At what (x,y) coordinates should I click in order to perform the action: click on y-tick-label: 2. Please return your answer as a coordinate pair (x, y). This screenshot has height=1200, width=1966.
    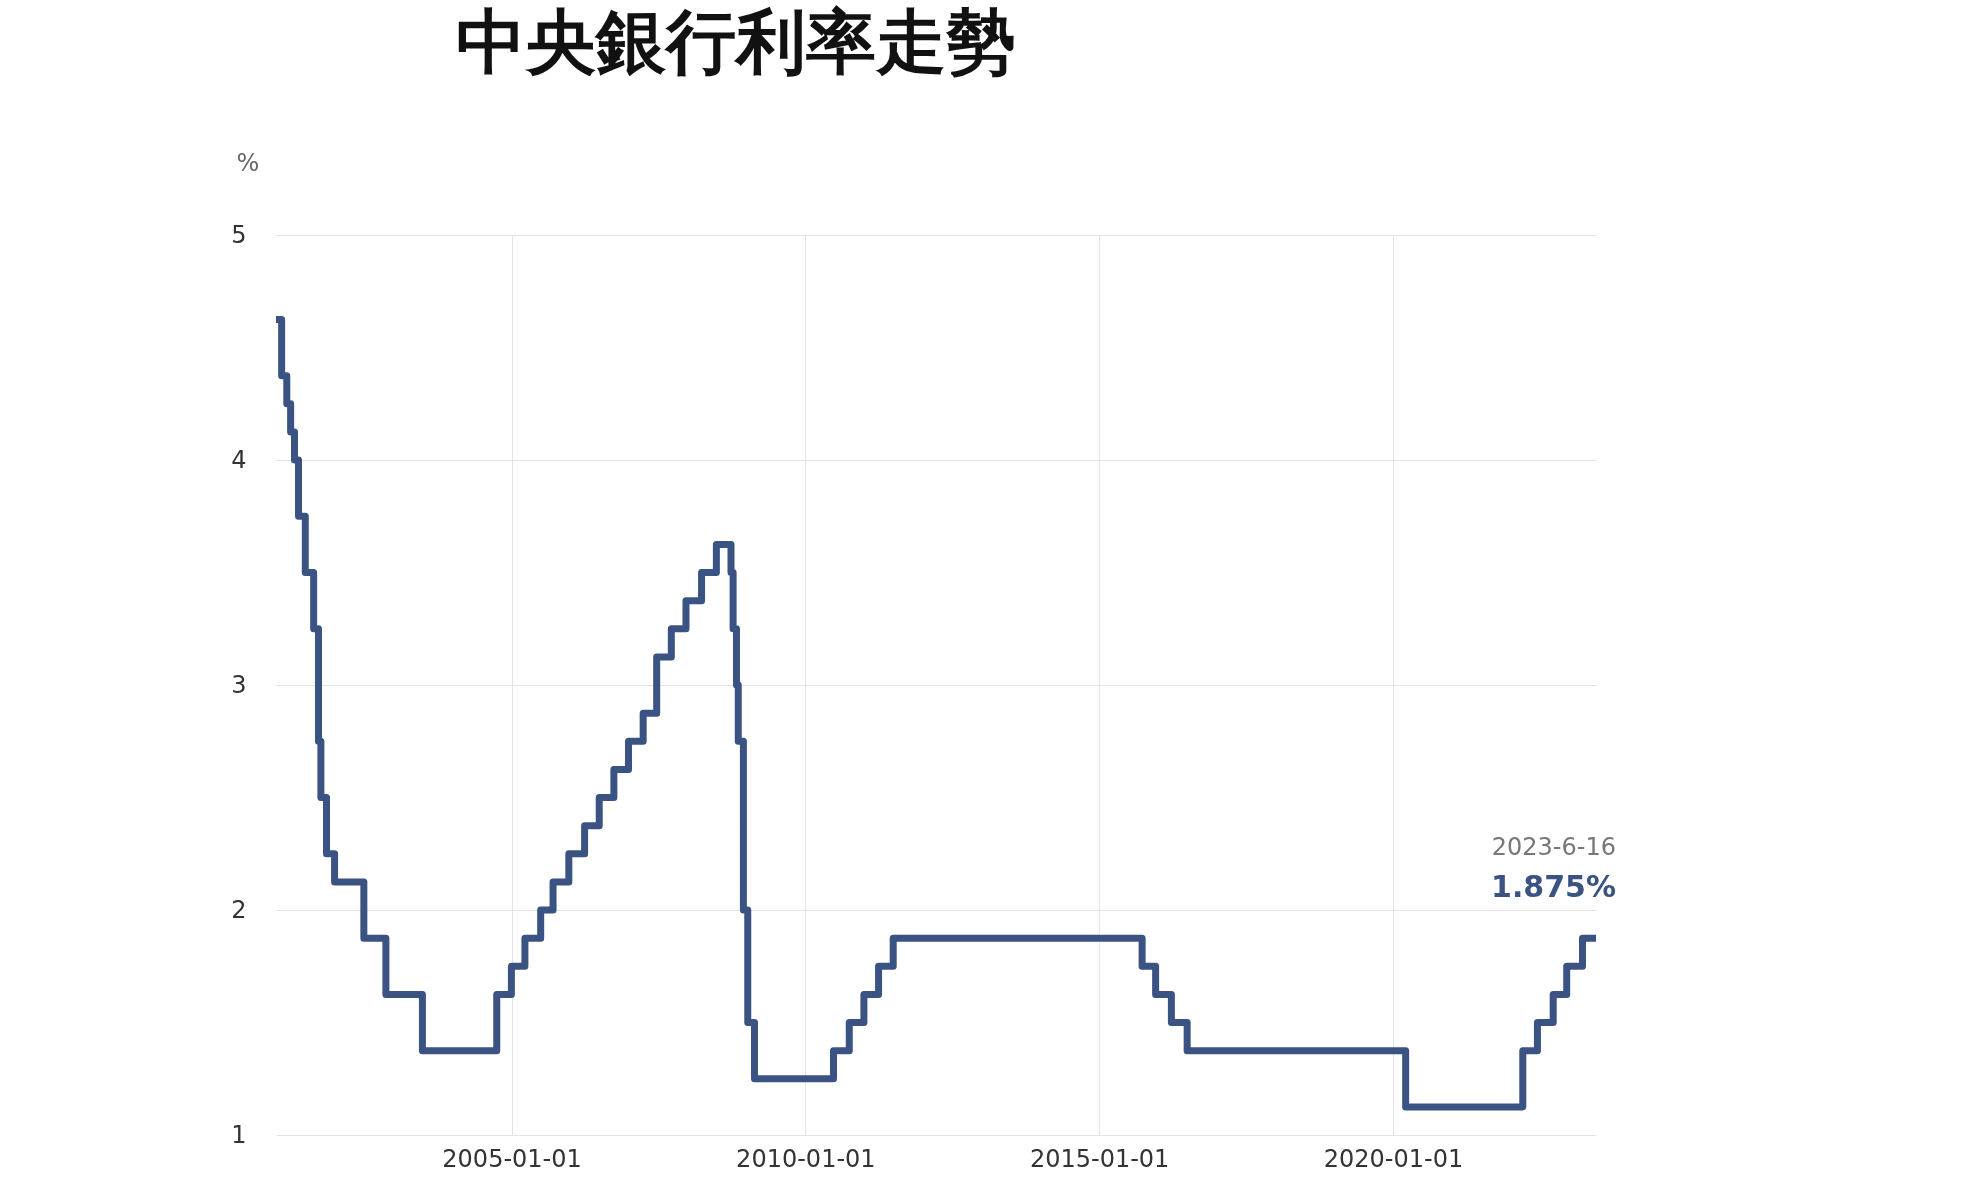
    Looking at the image, I should click on (239, 909).